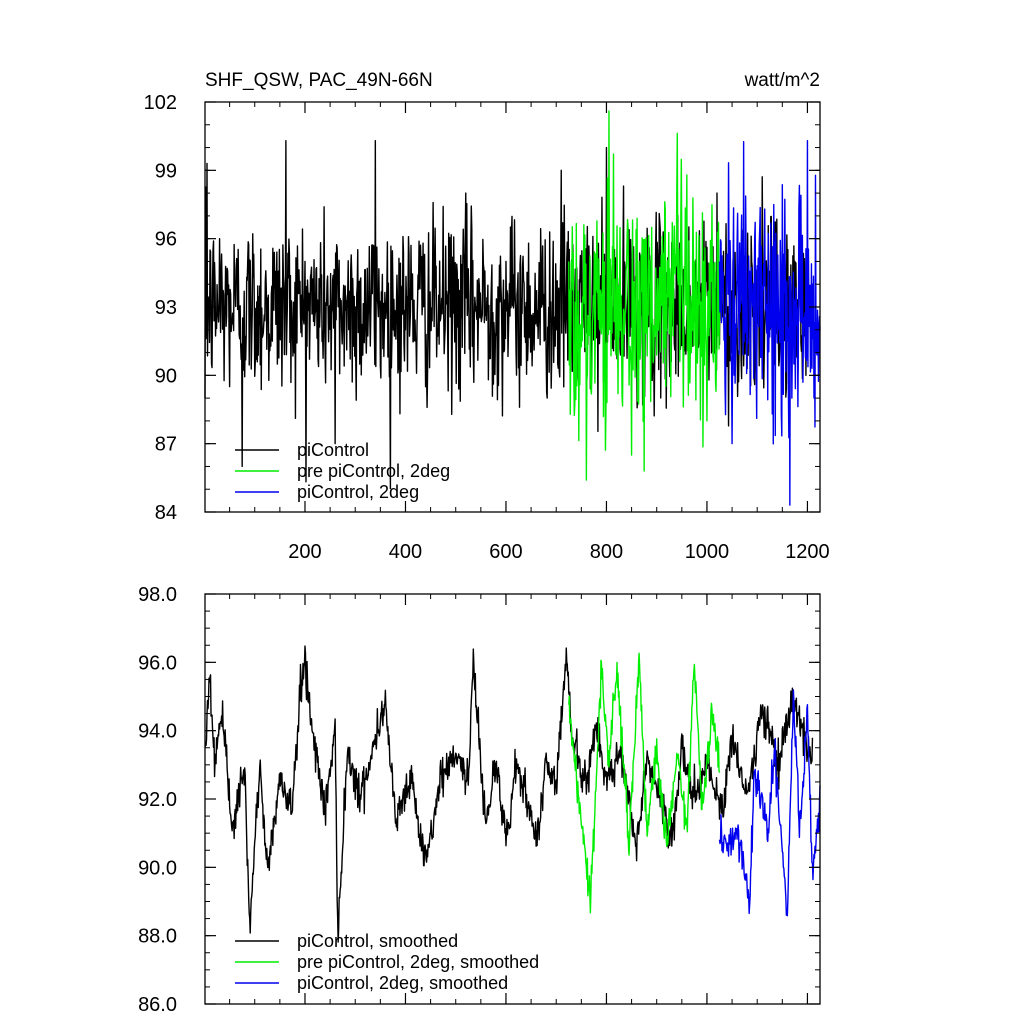  What do you see at coordinates (505, 552) in the screenshot?
I see `x-tick-label: 600` at bounding box center [505, 552].